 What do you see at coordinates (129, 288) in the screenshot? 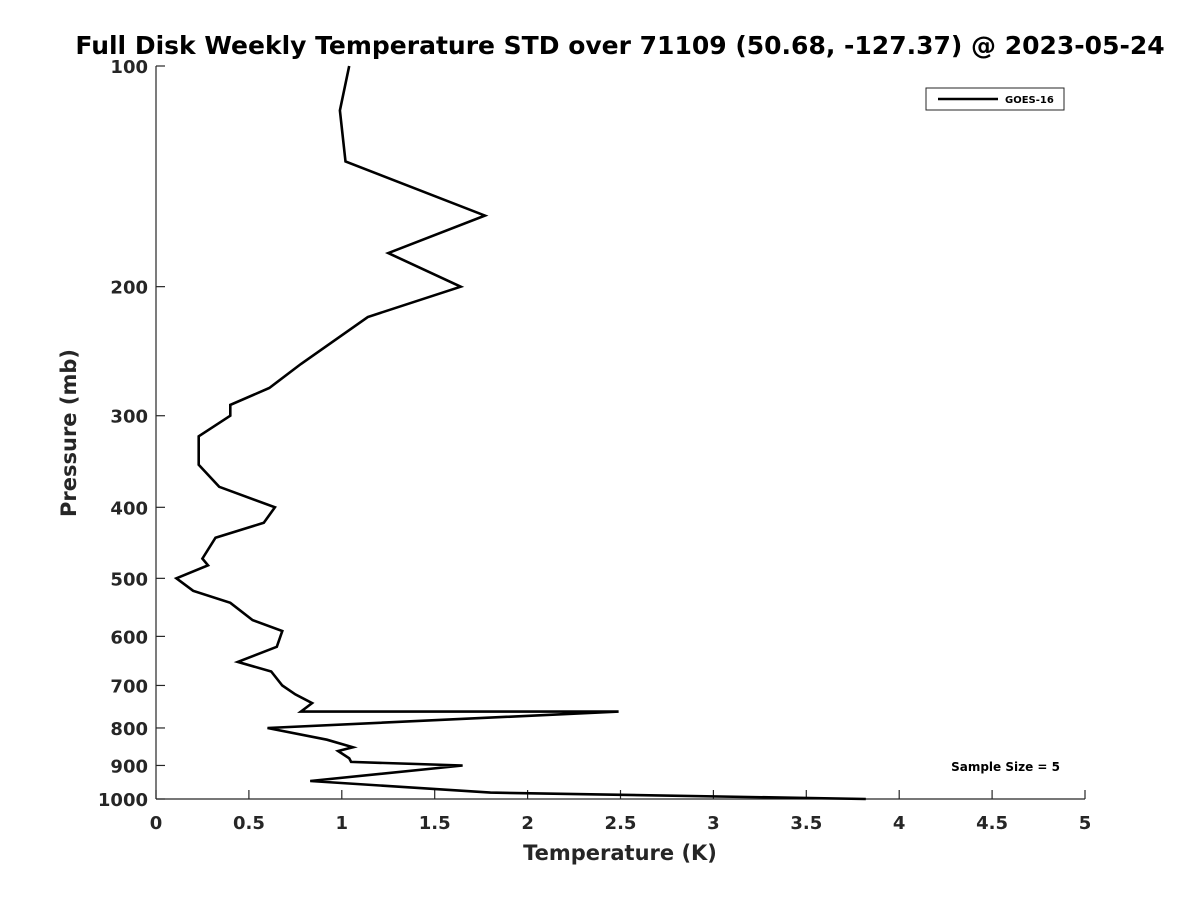
I see `y-tick-label: 200` at bounding box center [129, 288].